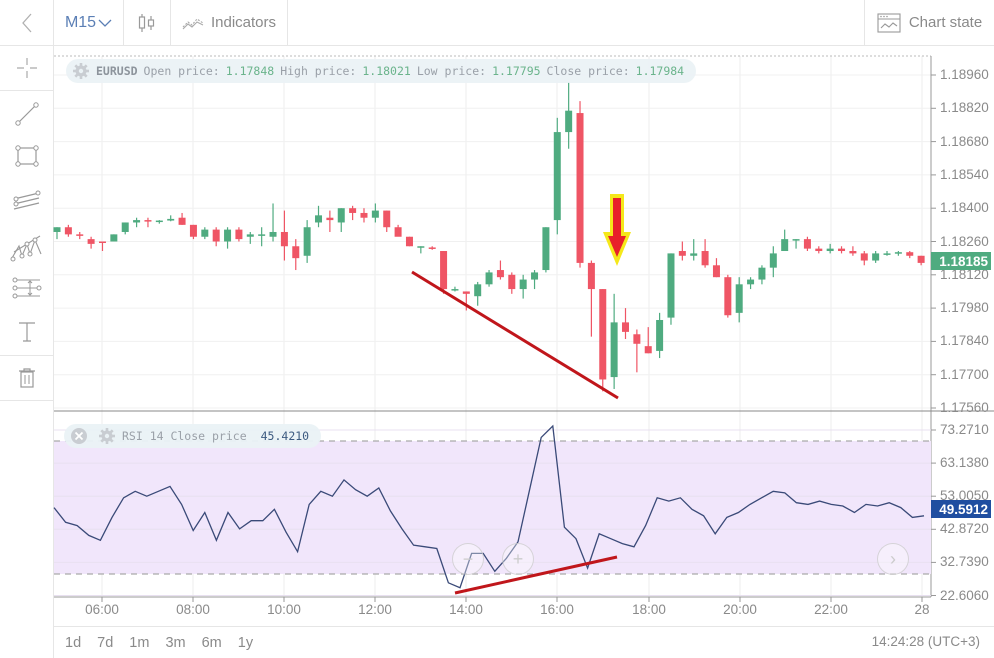 Image resolution: width=994 pixels, height=658 pixels. What do you see at coordinates (516, 71) in the screenshot?
I see `low-value: 1.17795` at bounding box center [516, 71].